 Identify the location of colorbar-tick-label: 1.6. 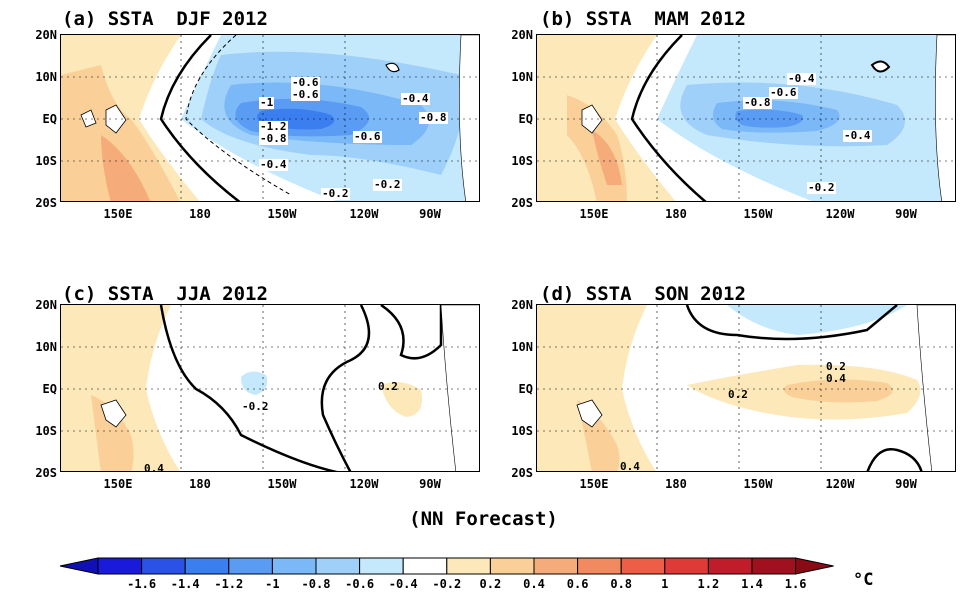
(795, 584).